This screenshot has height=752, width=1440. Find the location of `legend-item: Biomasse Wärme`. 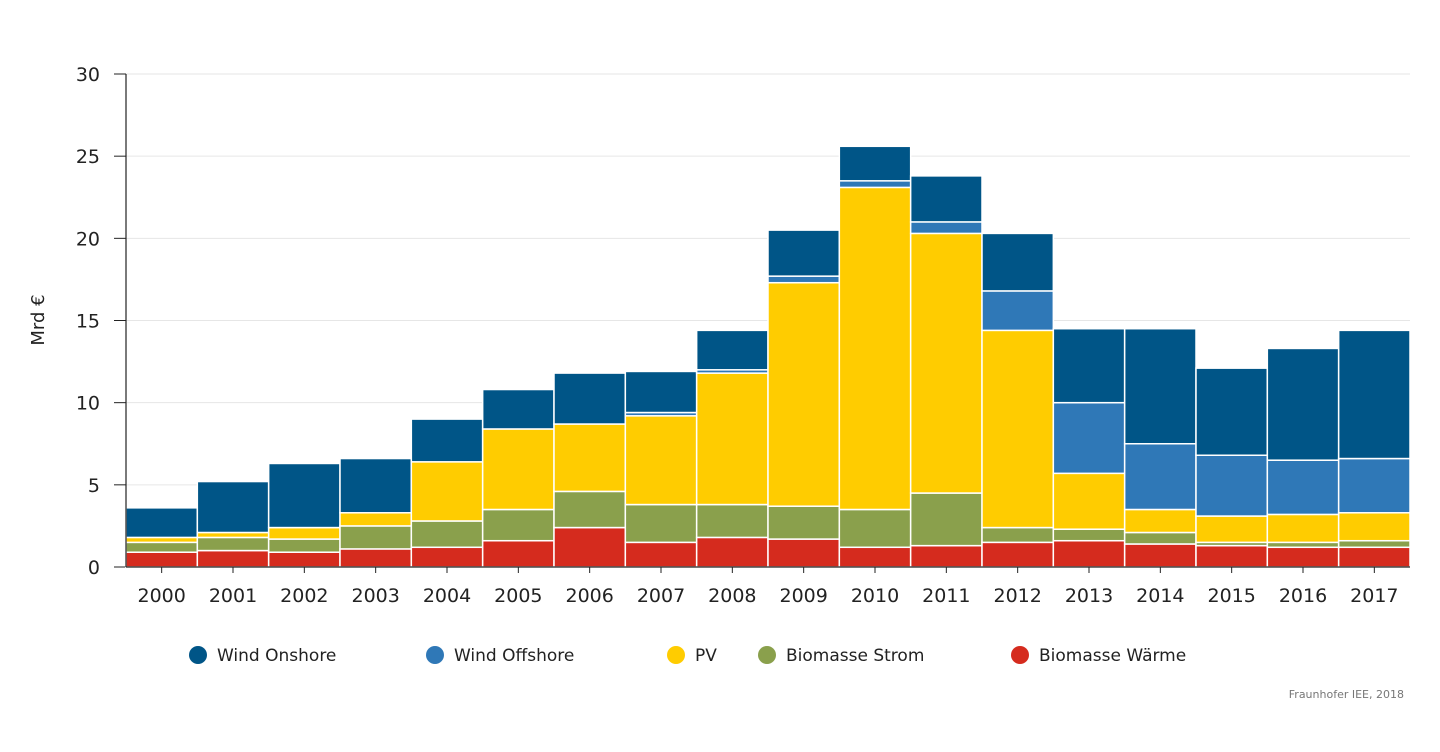

legend-item: Biomasse Wärme is located at coordinates (1098, 656).